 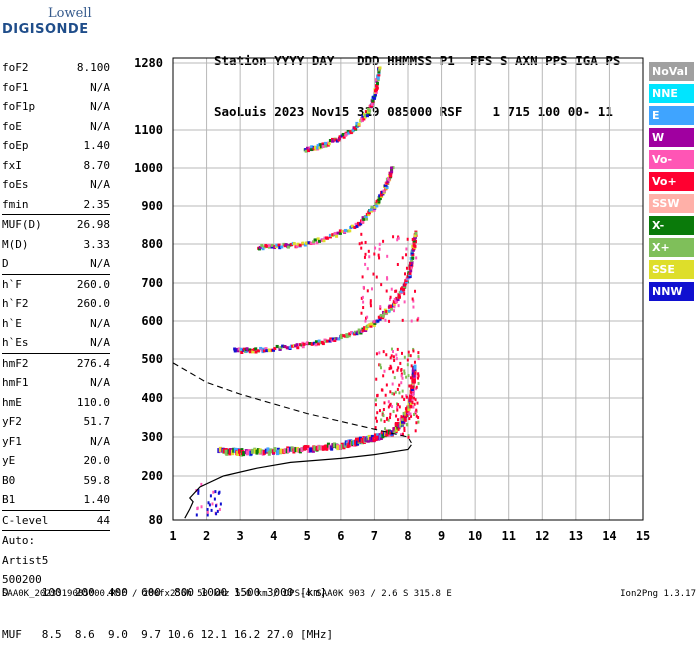 What do you see at coordinates (56, 500) in the screenshot?
I see `param-row: B1 1.40` at bounding box center [56, 500].